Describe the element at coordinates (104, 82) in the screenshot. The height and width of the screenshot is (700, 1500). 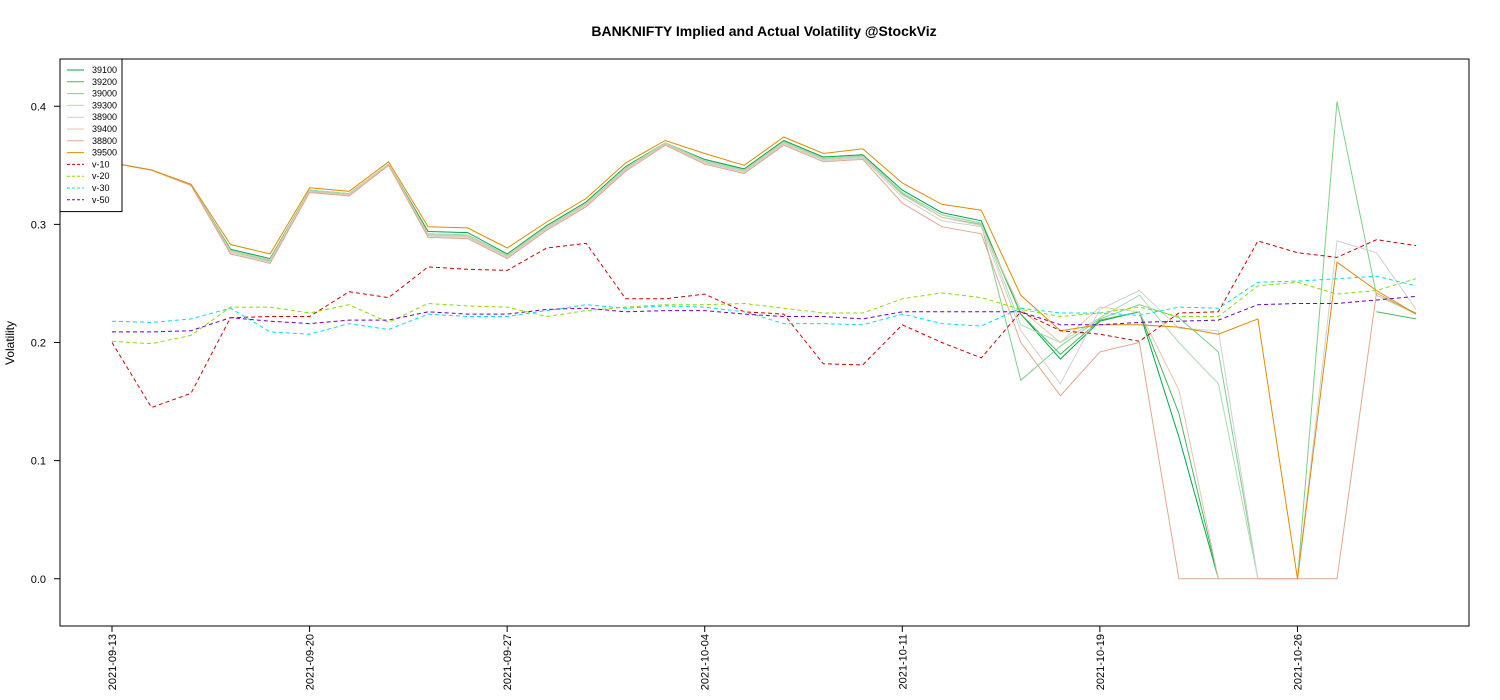
I see `legend-label: 39200` at that location.